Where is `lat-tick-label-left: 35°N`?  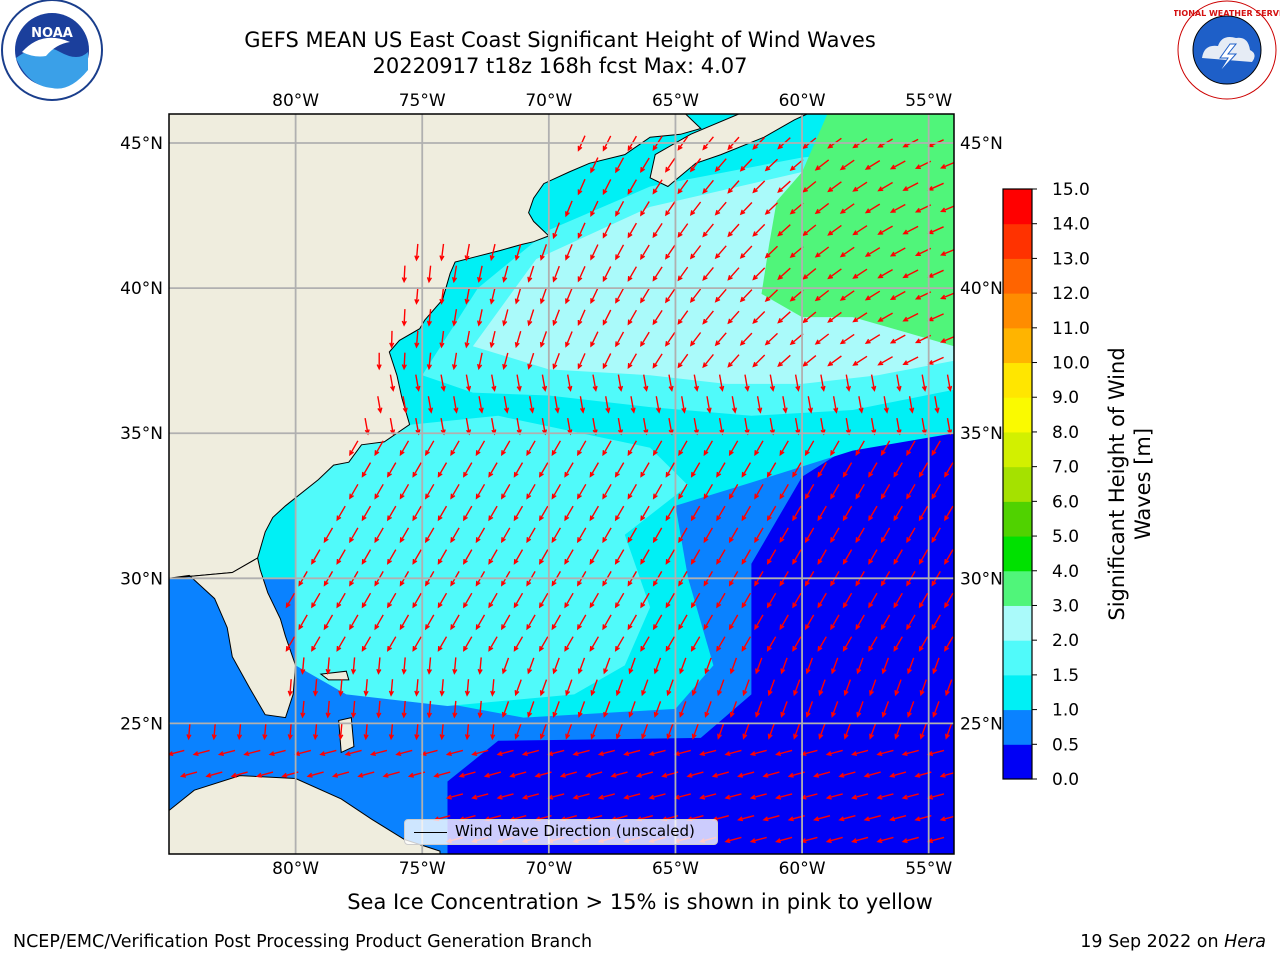 lat-tick-label-left: 35°N is located at coordinates (141, 434).